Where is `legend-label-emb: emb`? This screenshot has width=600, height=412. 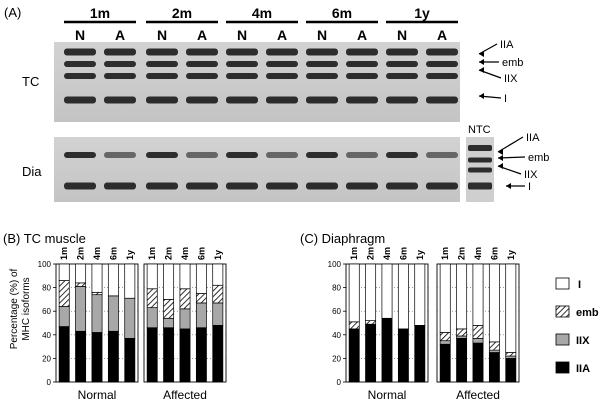
legend-label-emb: emb is located at coordinates (587, 313).